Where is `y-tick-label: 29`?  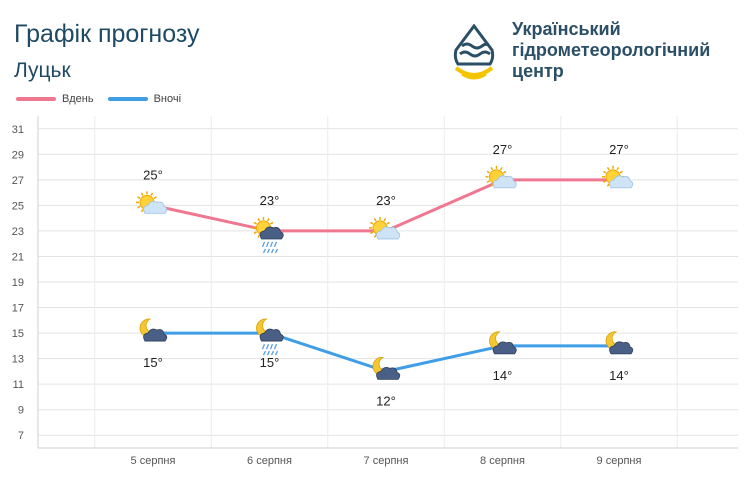 y-tick-label: 29 is located at coordinates (18, 155).